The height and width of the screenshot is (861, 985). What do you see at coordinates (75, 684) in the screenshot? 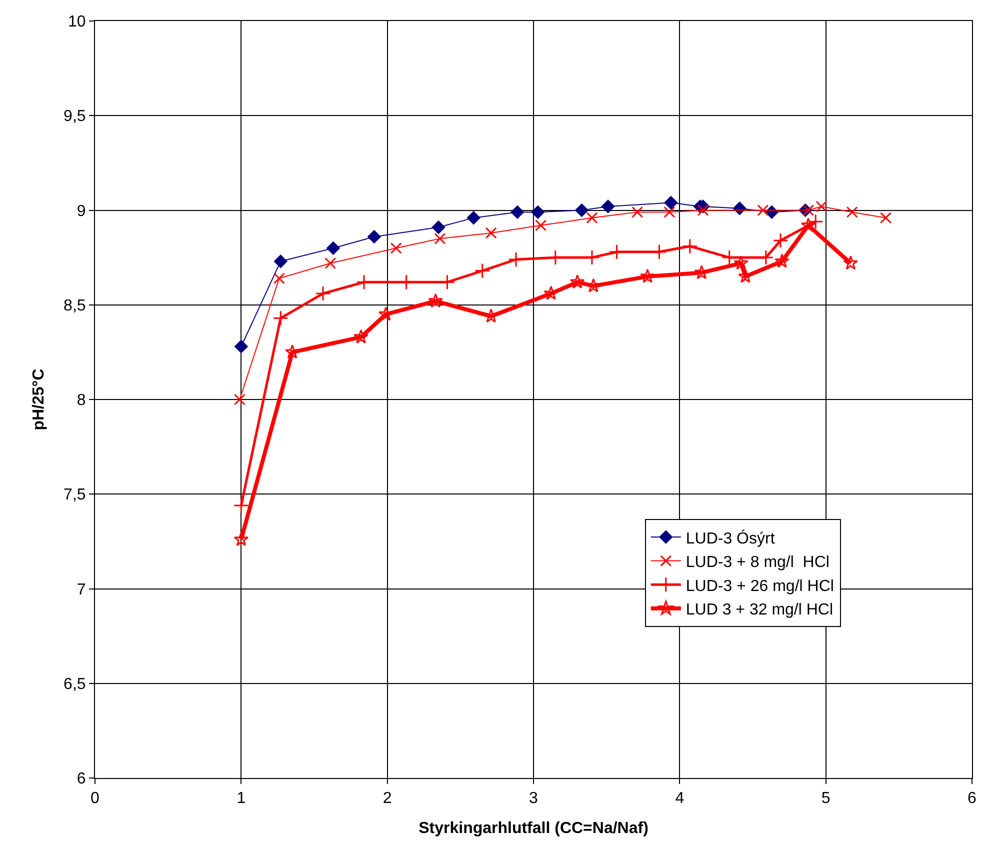
I see `y-tick-label: 6,5` at bounding box center [75, 684].